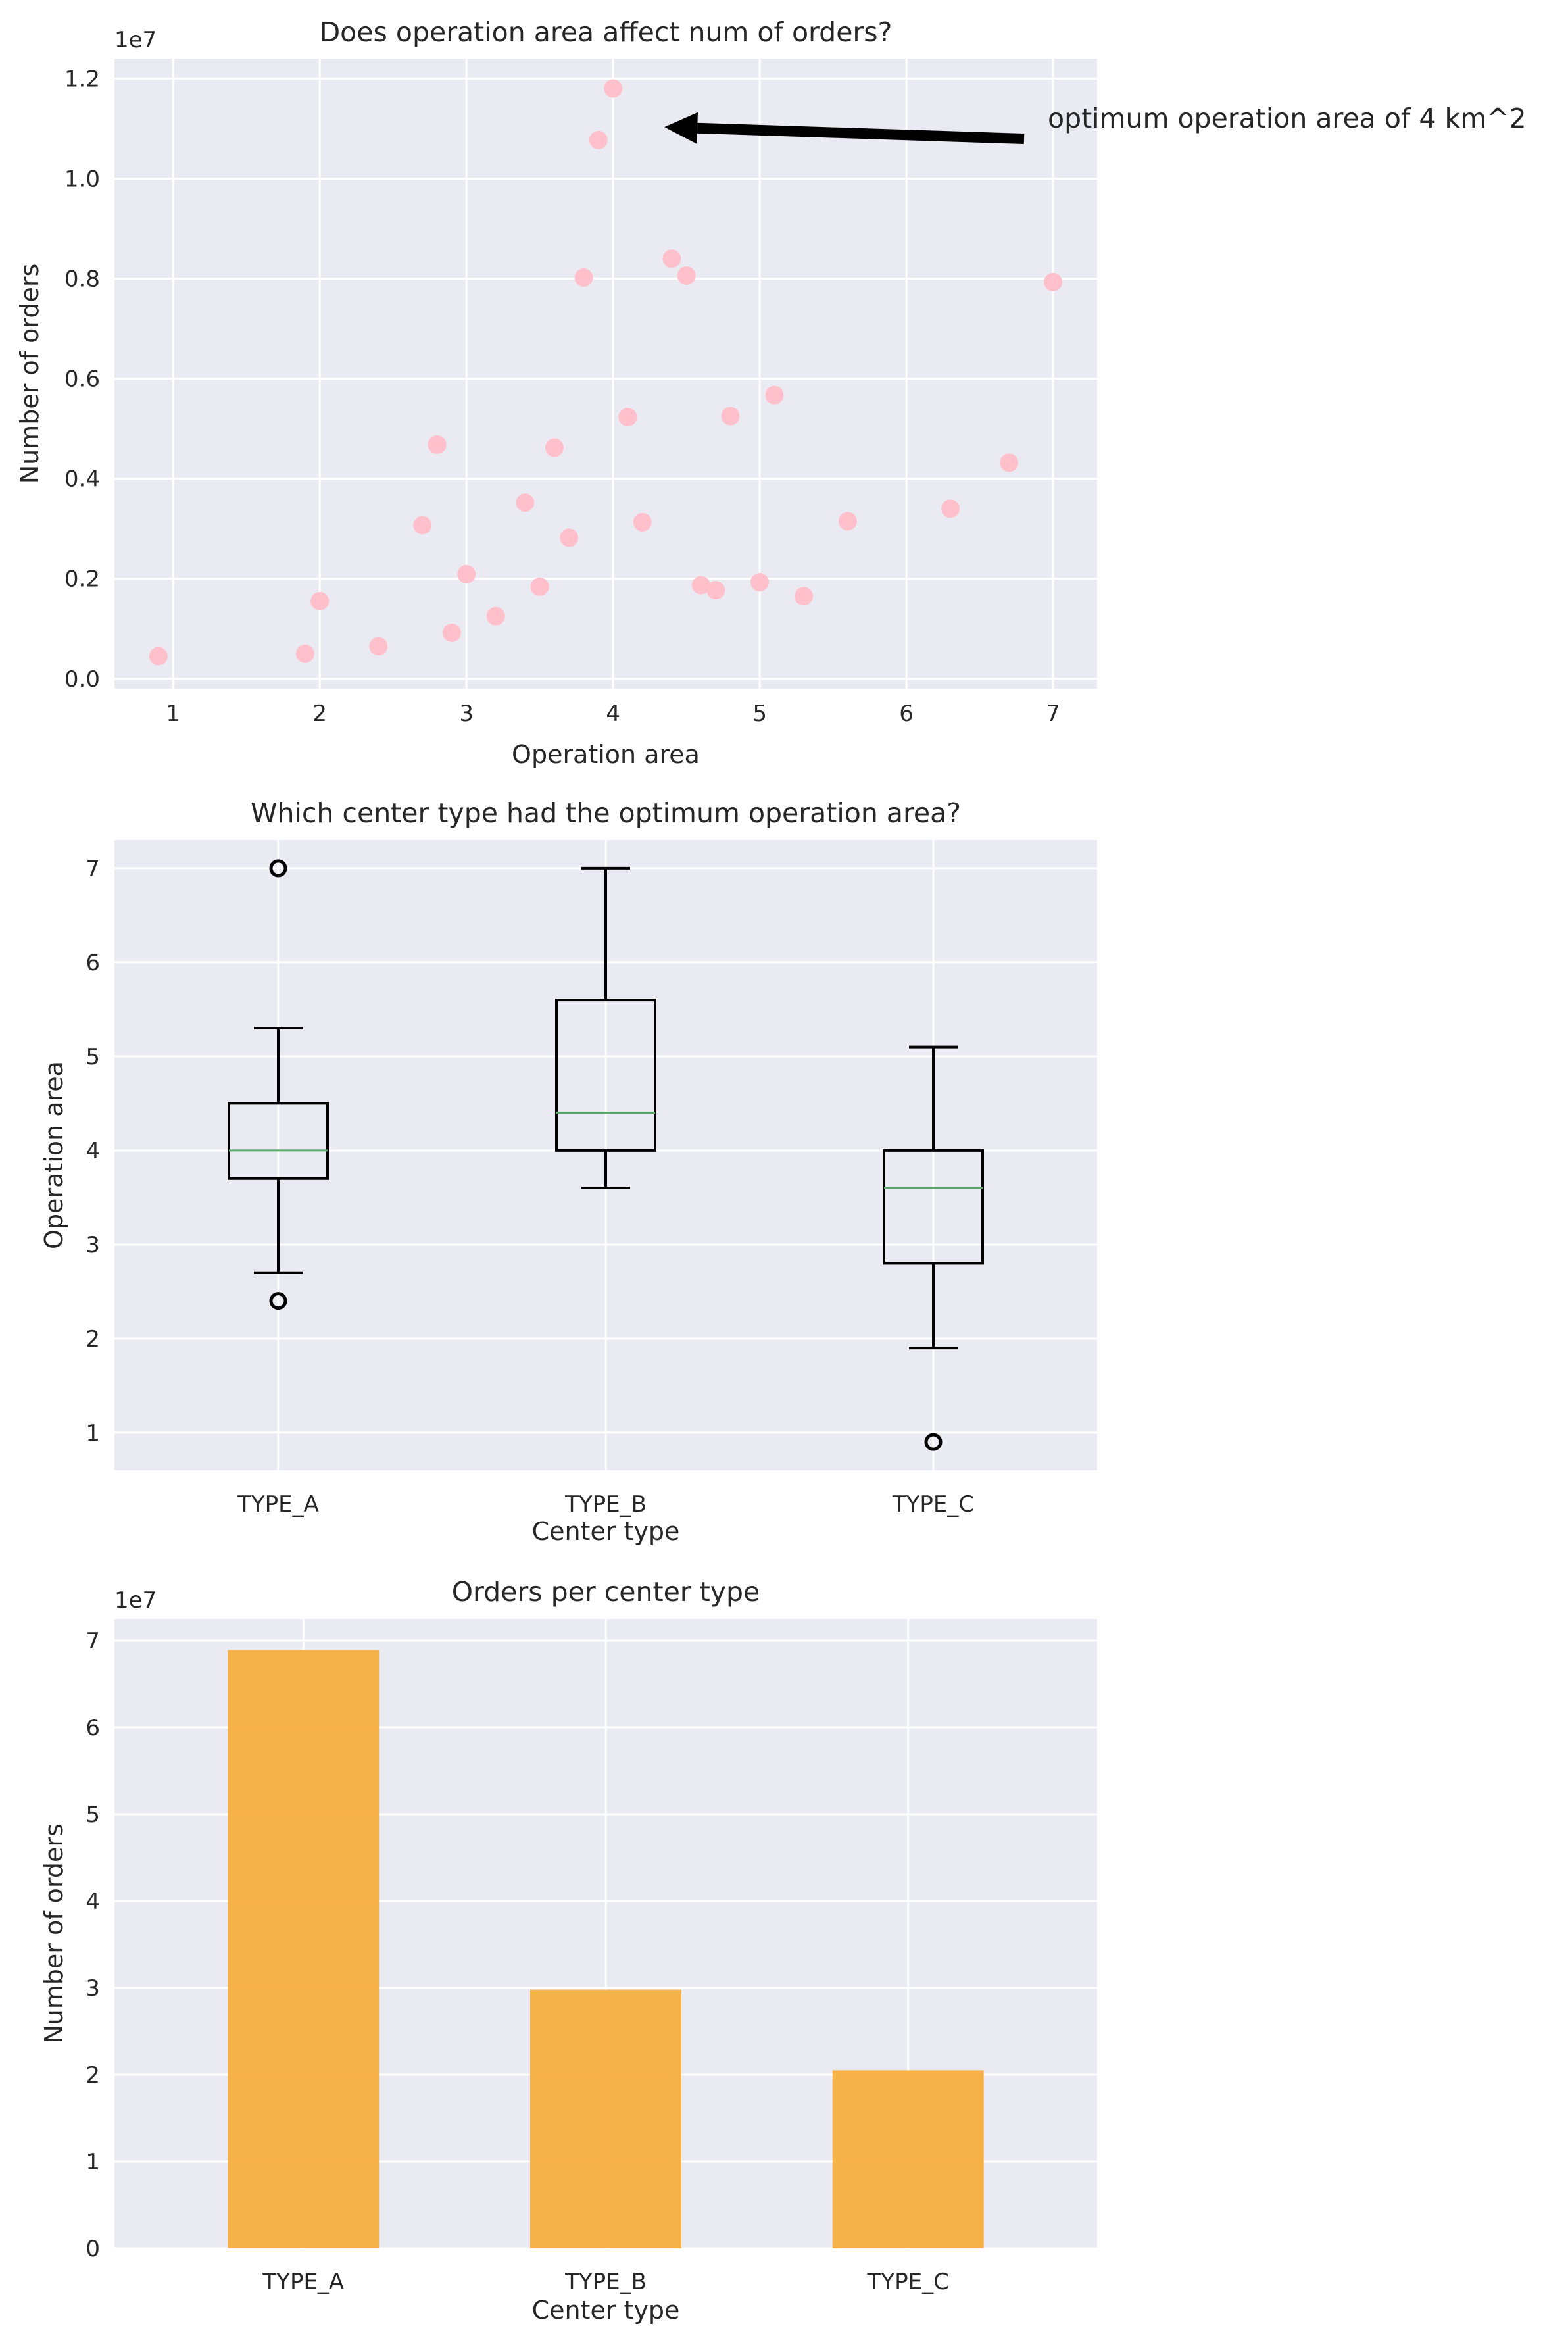 This screenshot has height=2351, width=1568. I want to click on y-tick-label: 1.2, so click(82, 79).